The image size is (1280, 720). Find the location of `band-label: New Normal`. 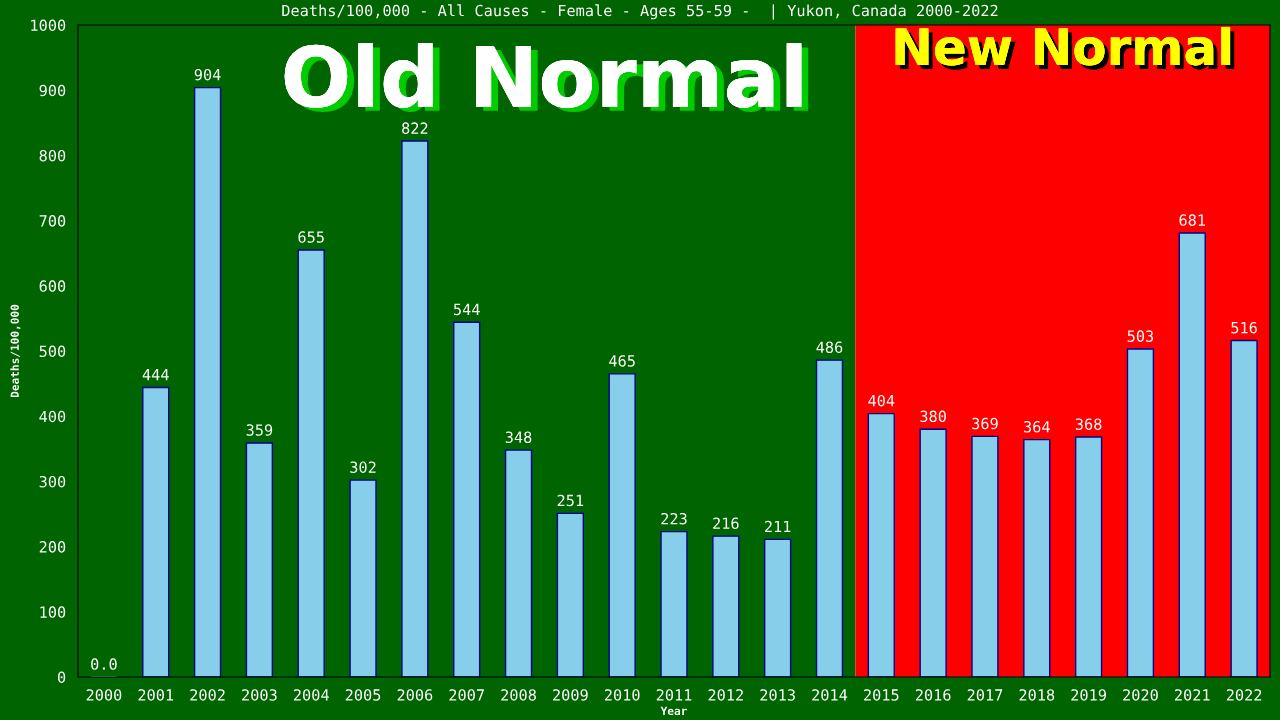

band-label: New Normal is located at coordinates (1065, 48).